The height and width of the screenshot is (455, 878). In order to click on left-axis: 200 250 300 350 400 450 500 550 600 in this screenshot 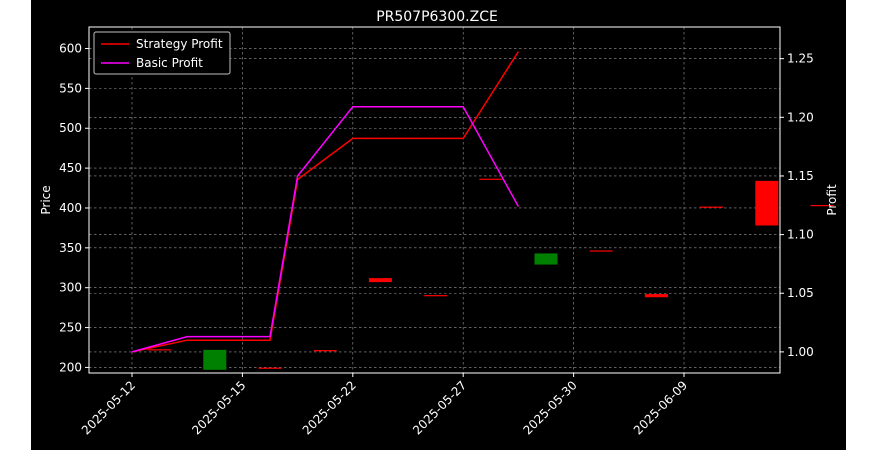, I will do `click(74, 208)`.